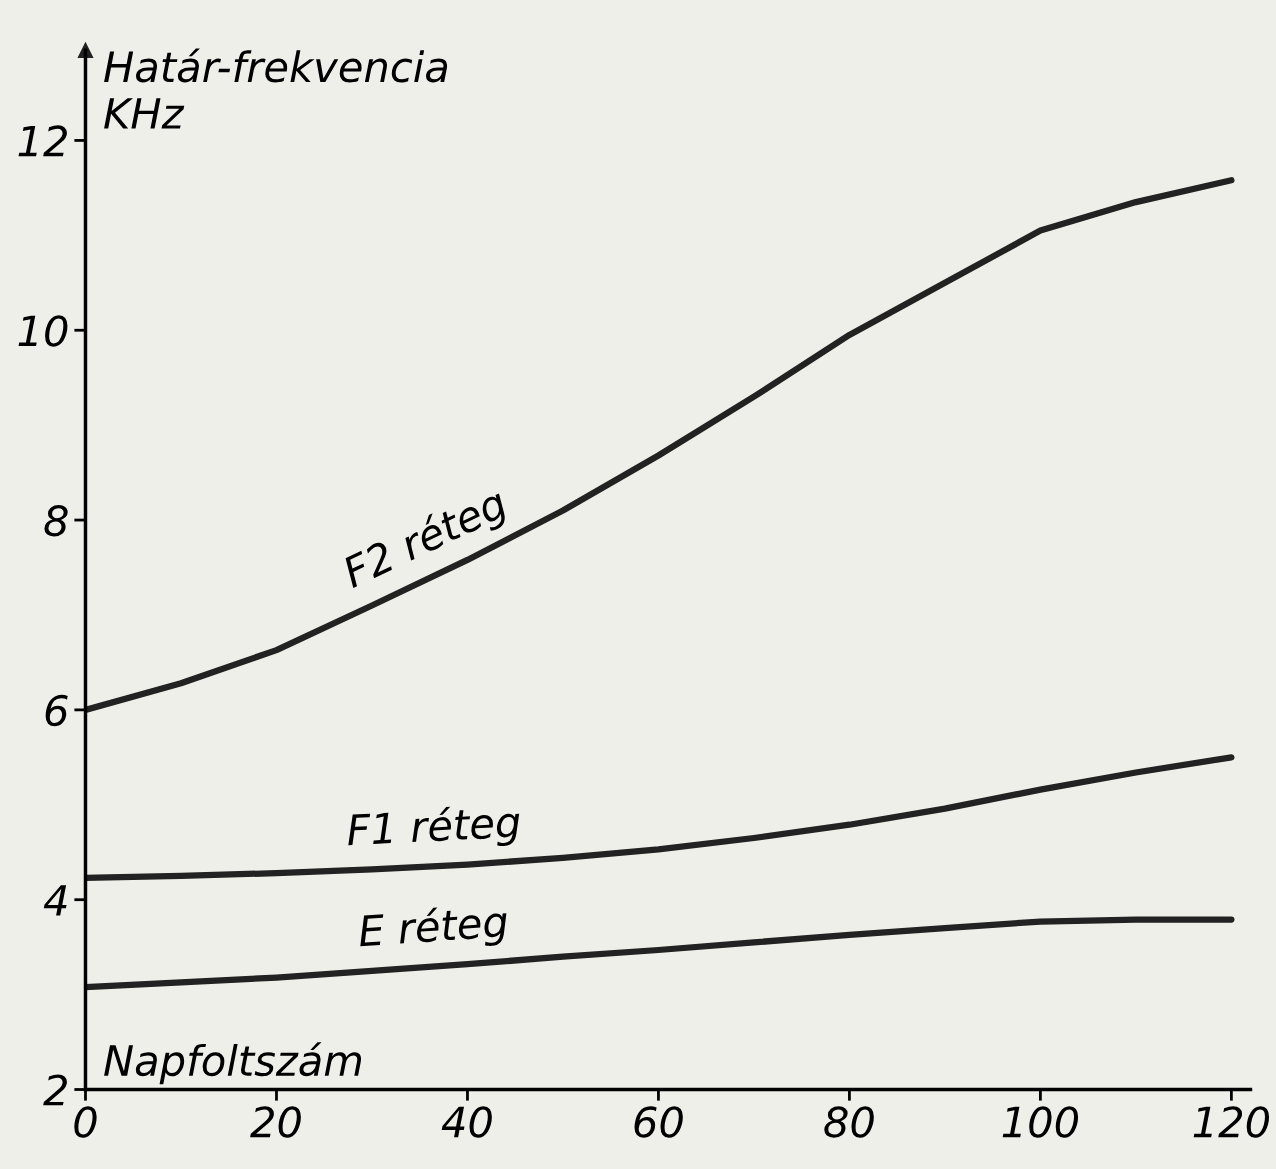 The height and width of the screenshot is (1169, 1276). I want to click on series-label: E réteg, so click(433, 928).